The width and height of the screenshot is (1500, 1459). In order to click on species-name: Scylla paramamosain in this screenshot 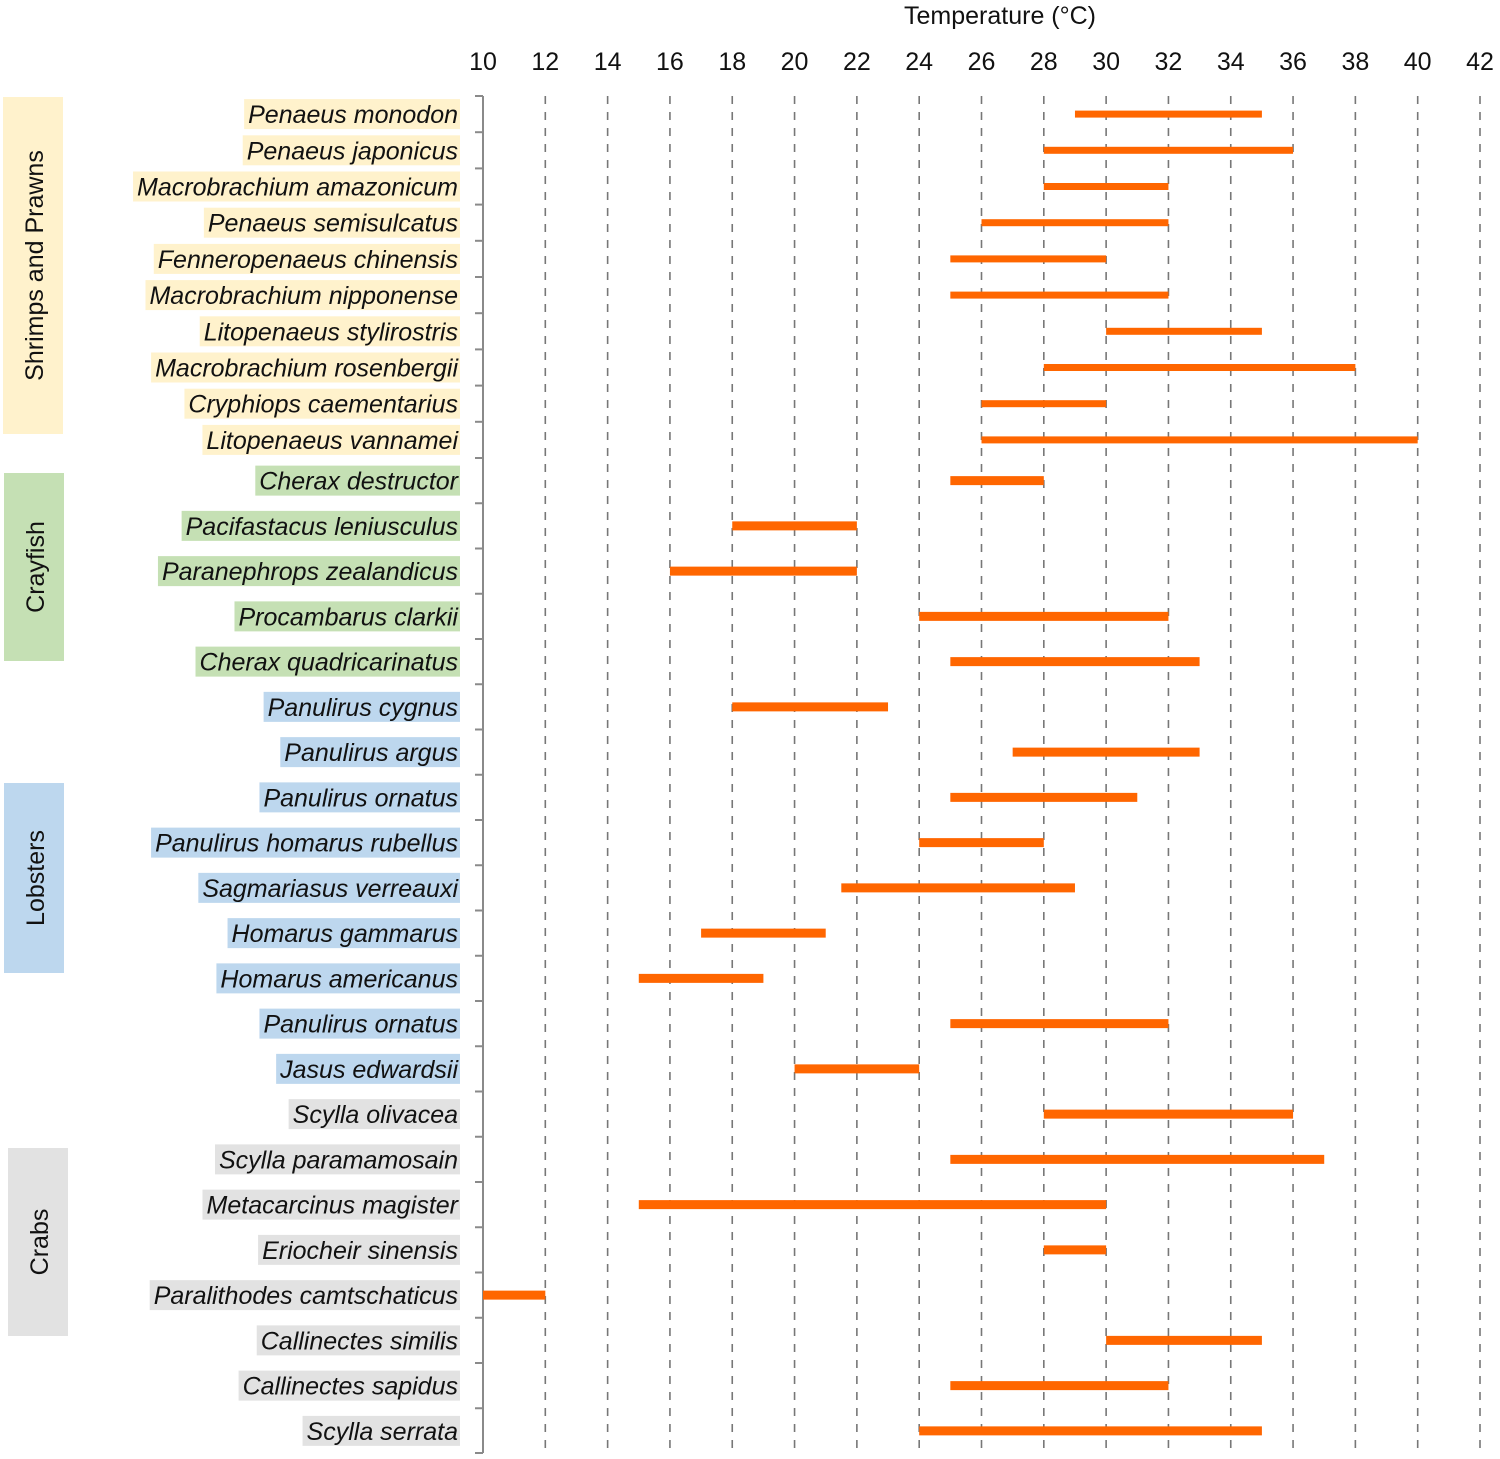, I will do `click(338, 1160)`.